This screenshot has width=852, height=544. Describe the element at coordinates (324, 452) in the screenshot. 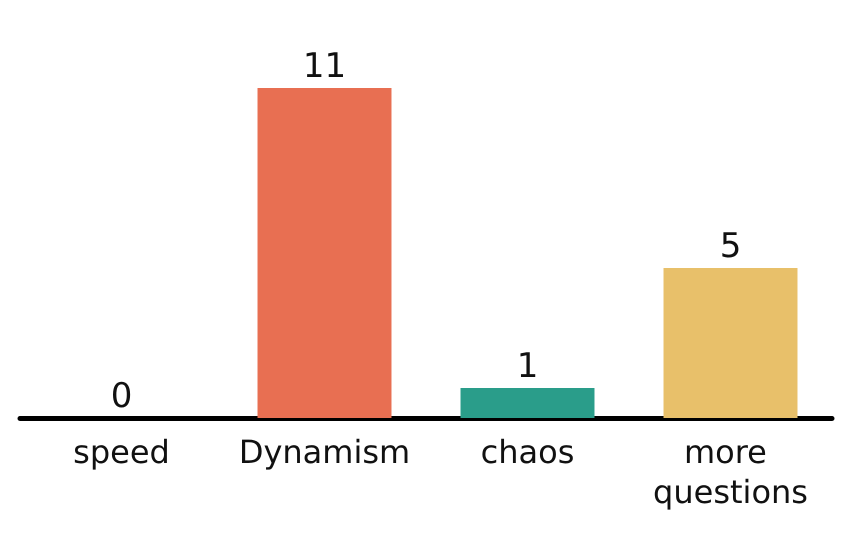

I see `x-tick-label: Dynamism` at that location.